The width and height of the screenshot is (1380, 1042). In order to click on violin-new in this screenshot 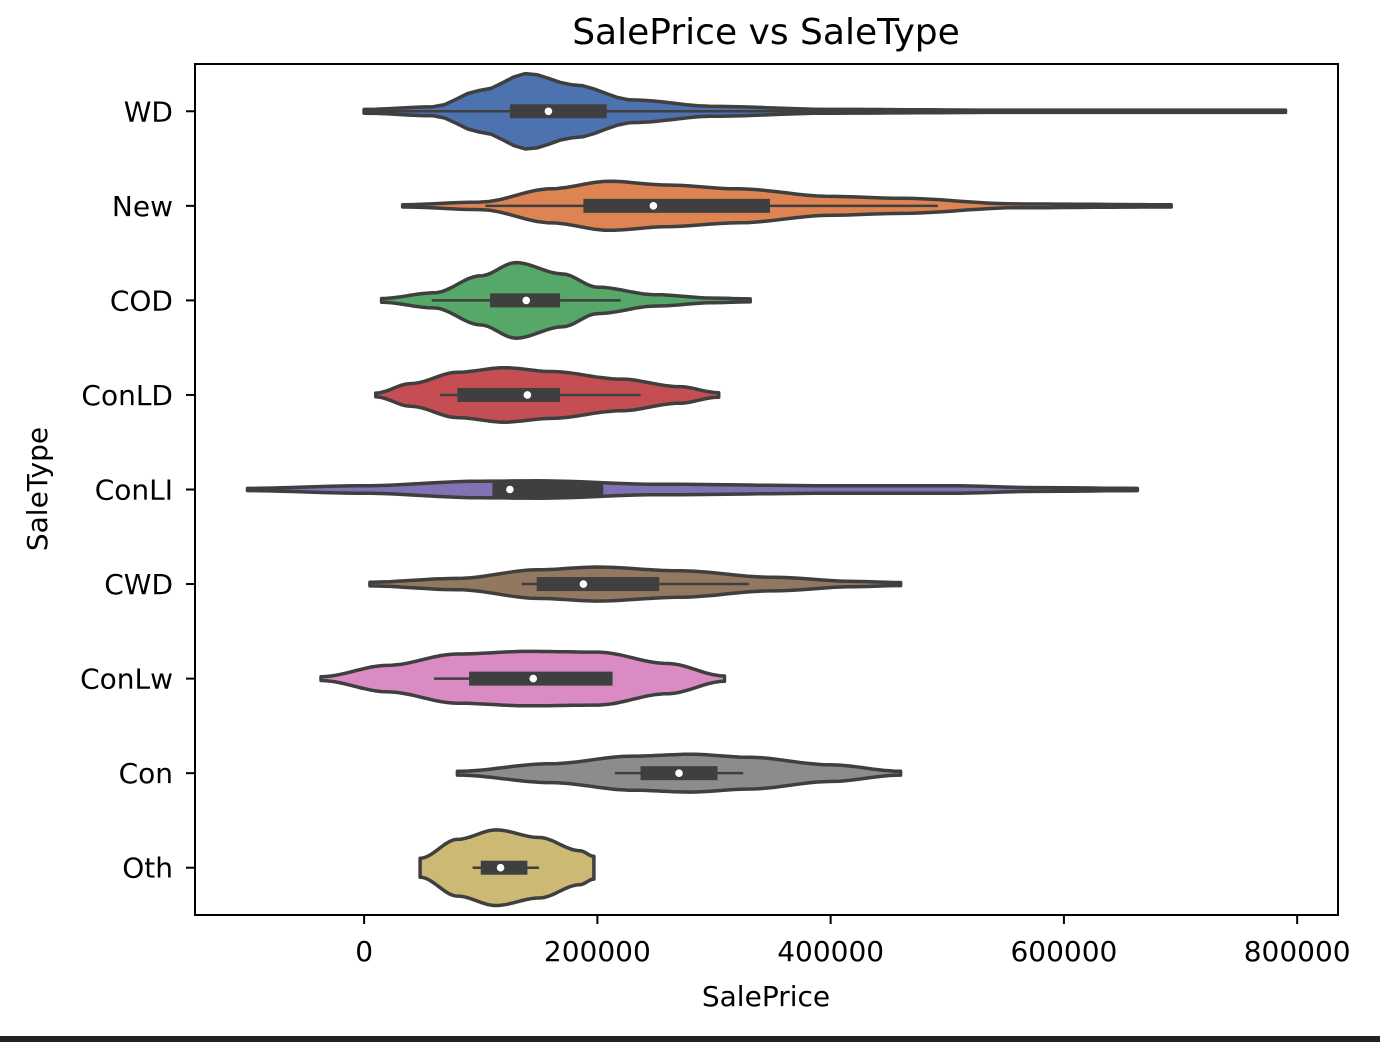, I will do `click(786, 206)`.